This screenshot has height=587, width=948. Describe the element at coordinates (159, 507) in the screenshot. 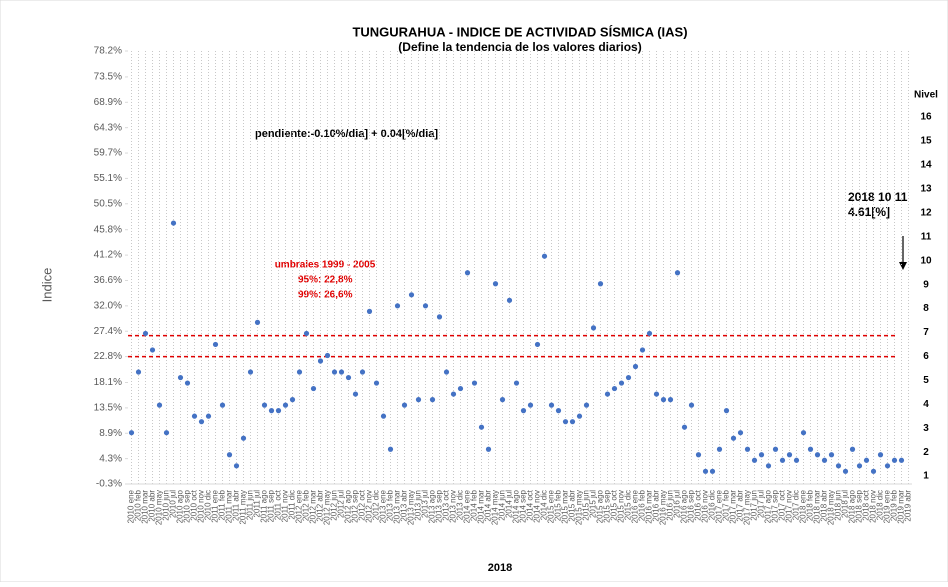

I see `x-tick-label: 2010 may` at that location.